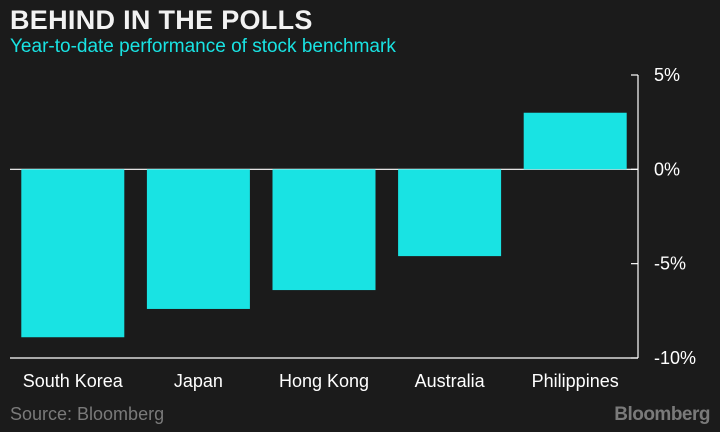  Describe the element at coordinates (667, 169) in the screenshot. I see `y-tick-label: 0%` at that location.